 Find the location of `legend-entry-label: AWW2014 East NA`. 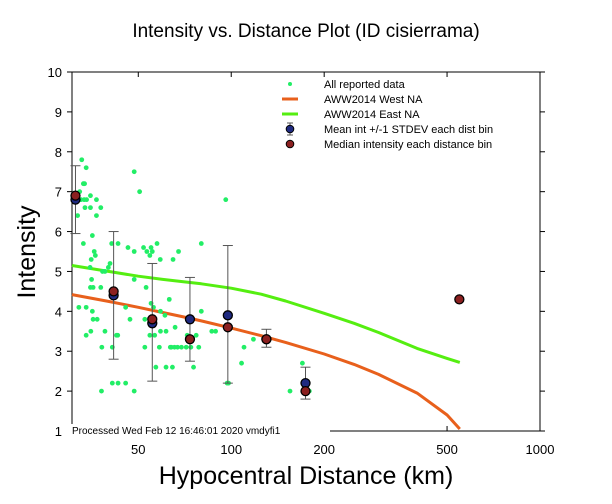

legend-entry-label: AWW2014 East NA is located at coordinates (372, 115).